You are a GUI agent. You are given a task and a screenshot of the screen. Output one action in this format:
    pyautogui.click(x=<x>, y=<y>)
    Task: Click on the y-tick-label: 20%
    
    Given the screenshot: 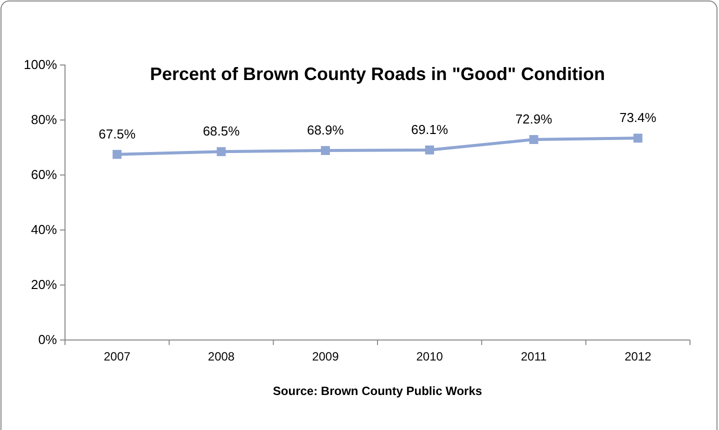 What is the action you would take?
    pyautogui.click(x=44, y=284)
    